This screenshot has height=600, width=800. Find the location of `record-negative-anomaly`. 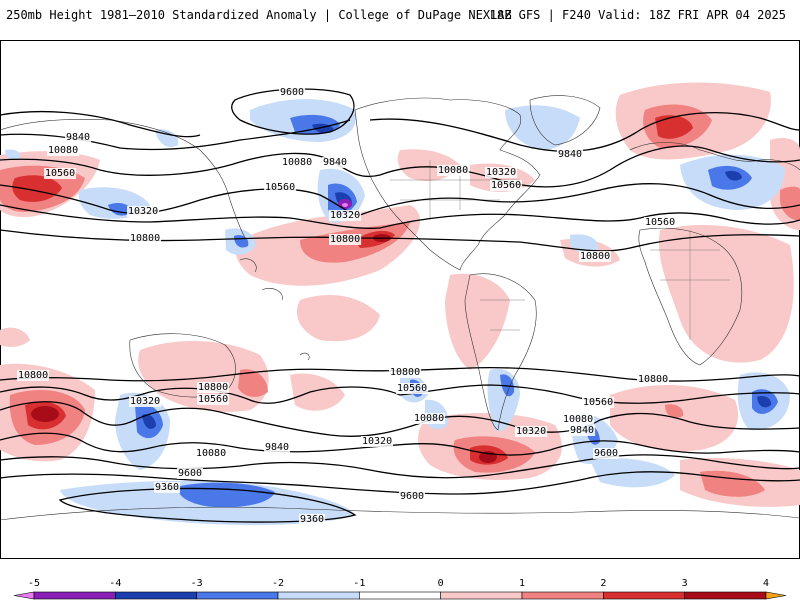

record-negative-anomaly is located at coordinates (345, 205).